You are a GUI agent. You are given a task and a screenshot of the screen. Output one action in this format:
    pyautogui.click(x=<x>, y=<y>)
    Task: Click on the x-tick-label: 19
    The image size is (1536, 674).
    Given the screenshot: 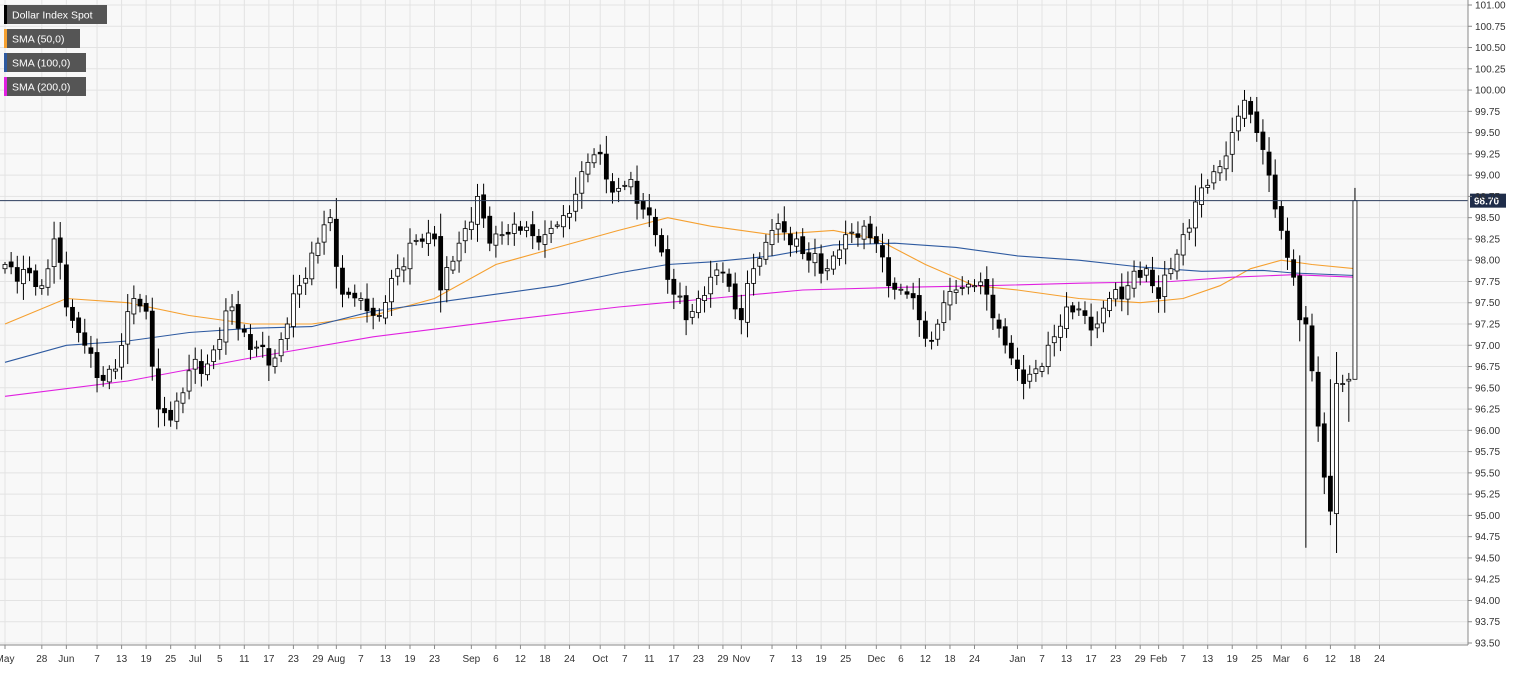 What is the action you would take?
    pyautogui.click(x=410, y=659)
    